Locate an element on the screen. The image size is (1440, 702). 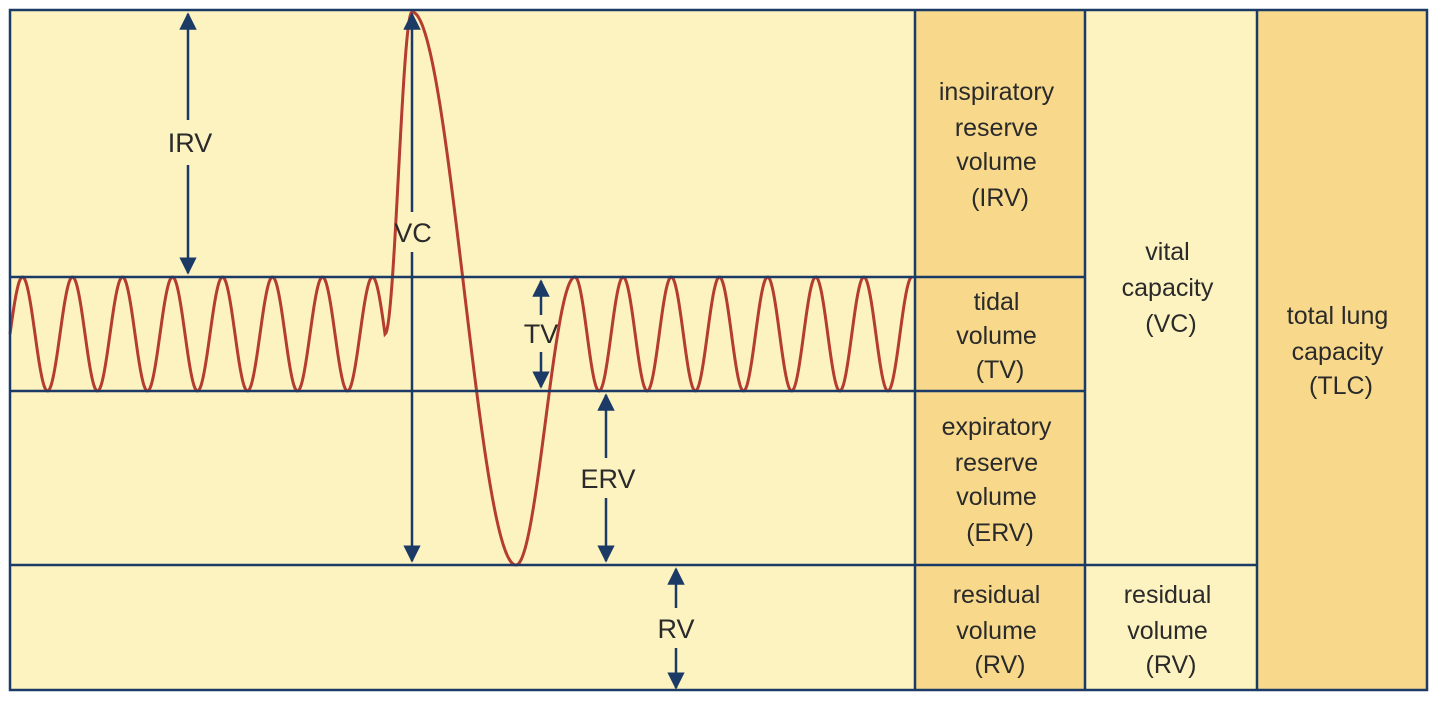
tlc-label: total lung capacity (TLC) is located at coordinates (1341, 351).